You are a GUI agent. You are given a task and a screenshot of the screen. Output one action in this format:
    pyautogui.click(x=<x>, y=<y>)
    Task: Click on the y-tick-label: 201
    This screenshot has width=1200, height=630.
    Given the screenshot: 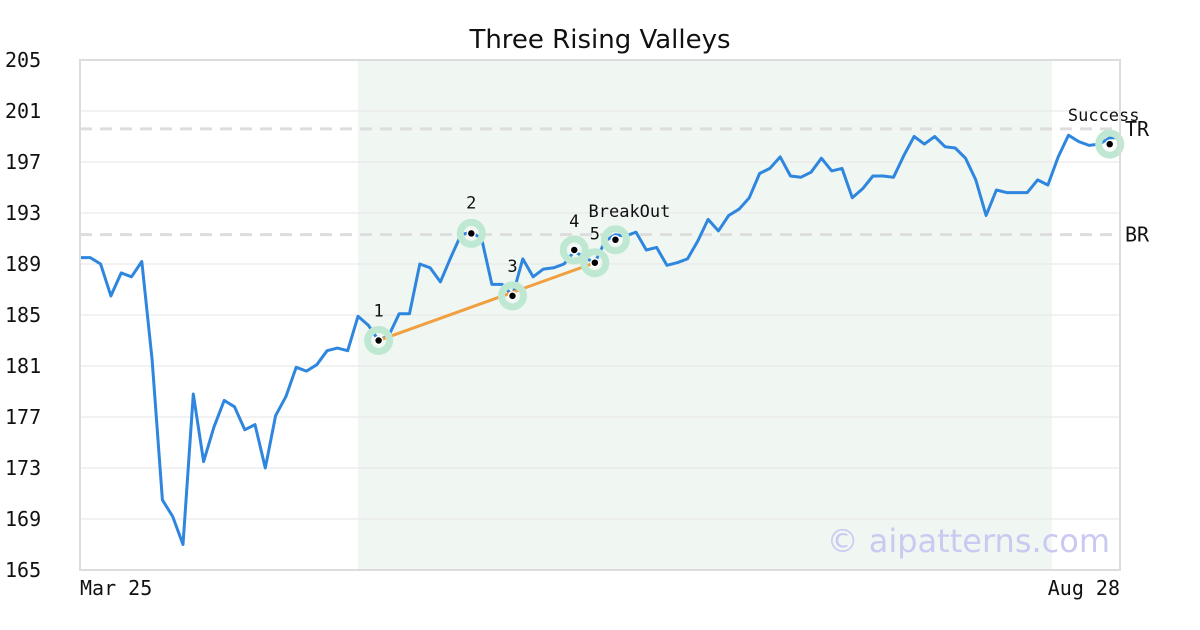 What is the action you would take?
    pyautogui.click(x=23, y=111)
    